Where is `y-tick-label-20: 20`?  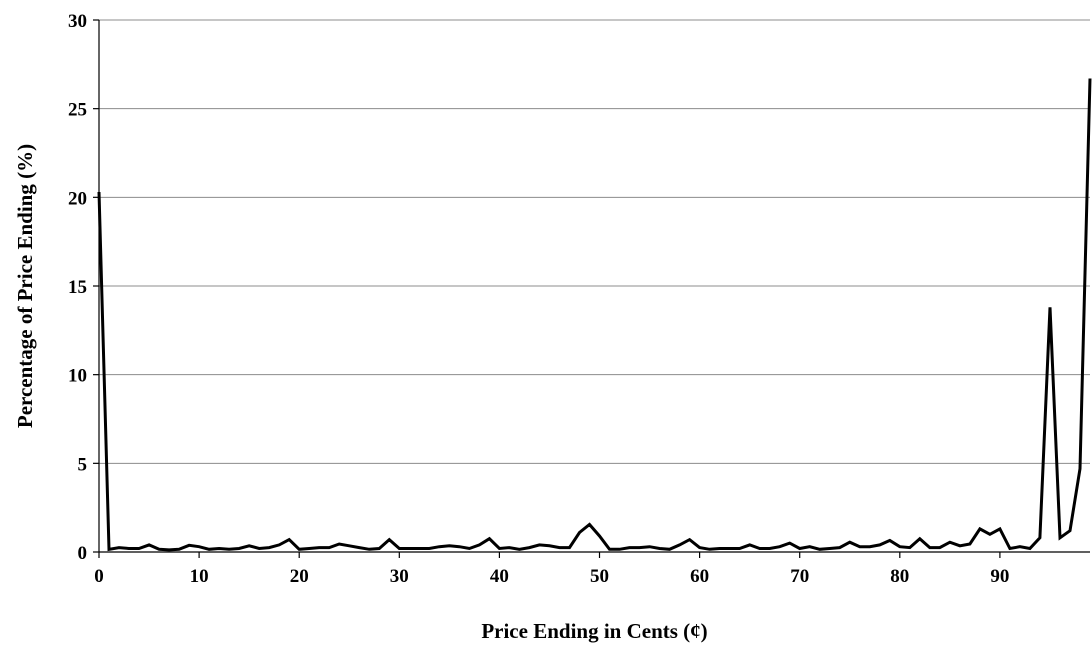
y-tick-label-20: 20 is located at coordinates (77, 198).